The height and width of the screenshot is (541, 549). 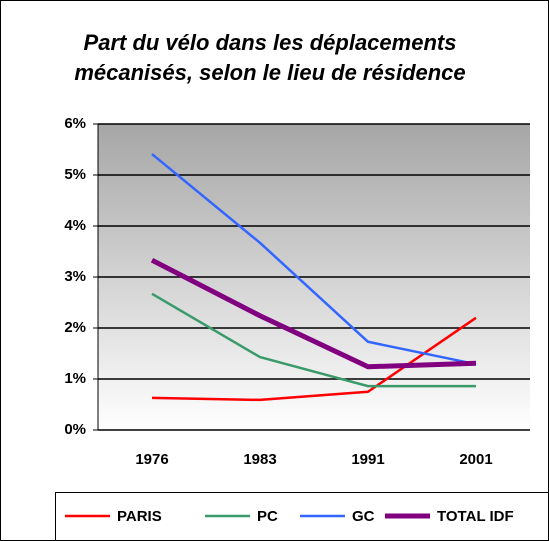 I want to click on y-tick-label: 5%, so click(x=75, y=174).